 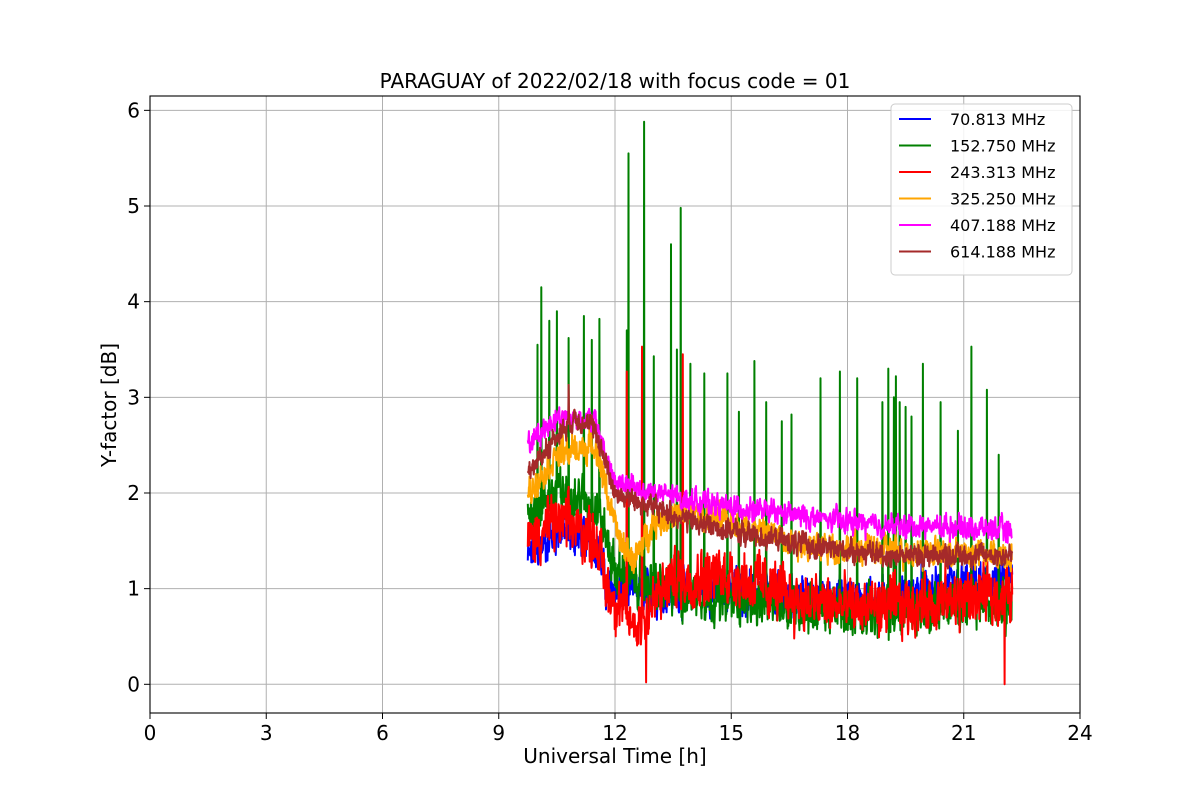 What do you see at coordinates (1002, 146) in the screenshot?
I see `legend-label: 152.750 MHz` at bounding box center [1002, 146].